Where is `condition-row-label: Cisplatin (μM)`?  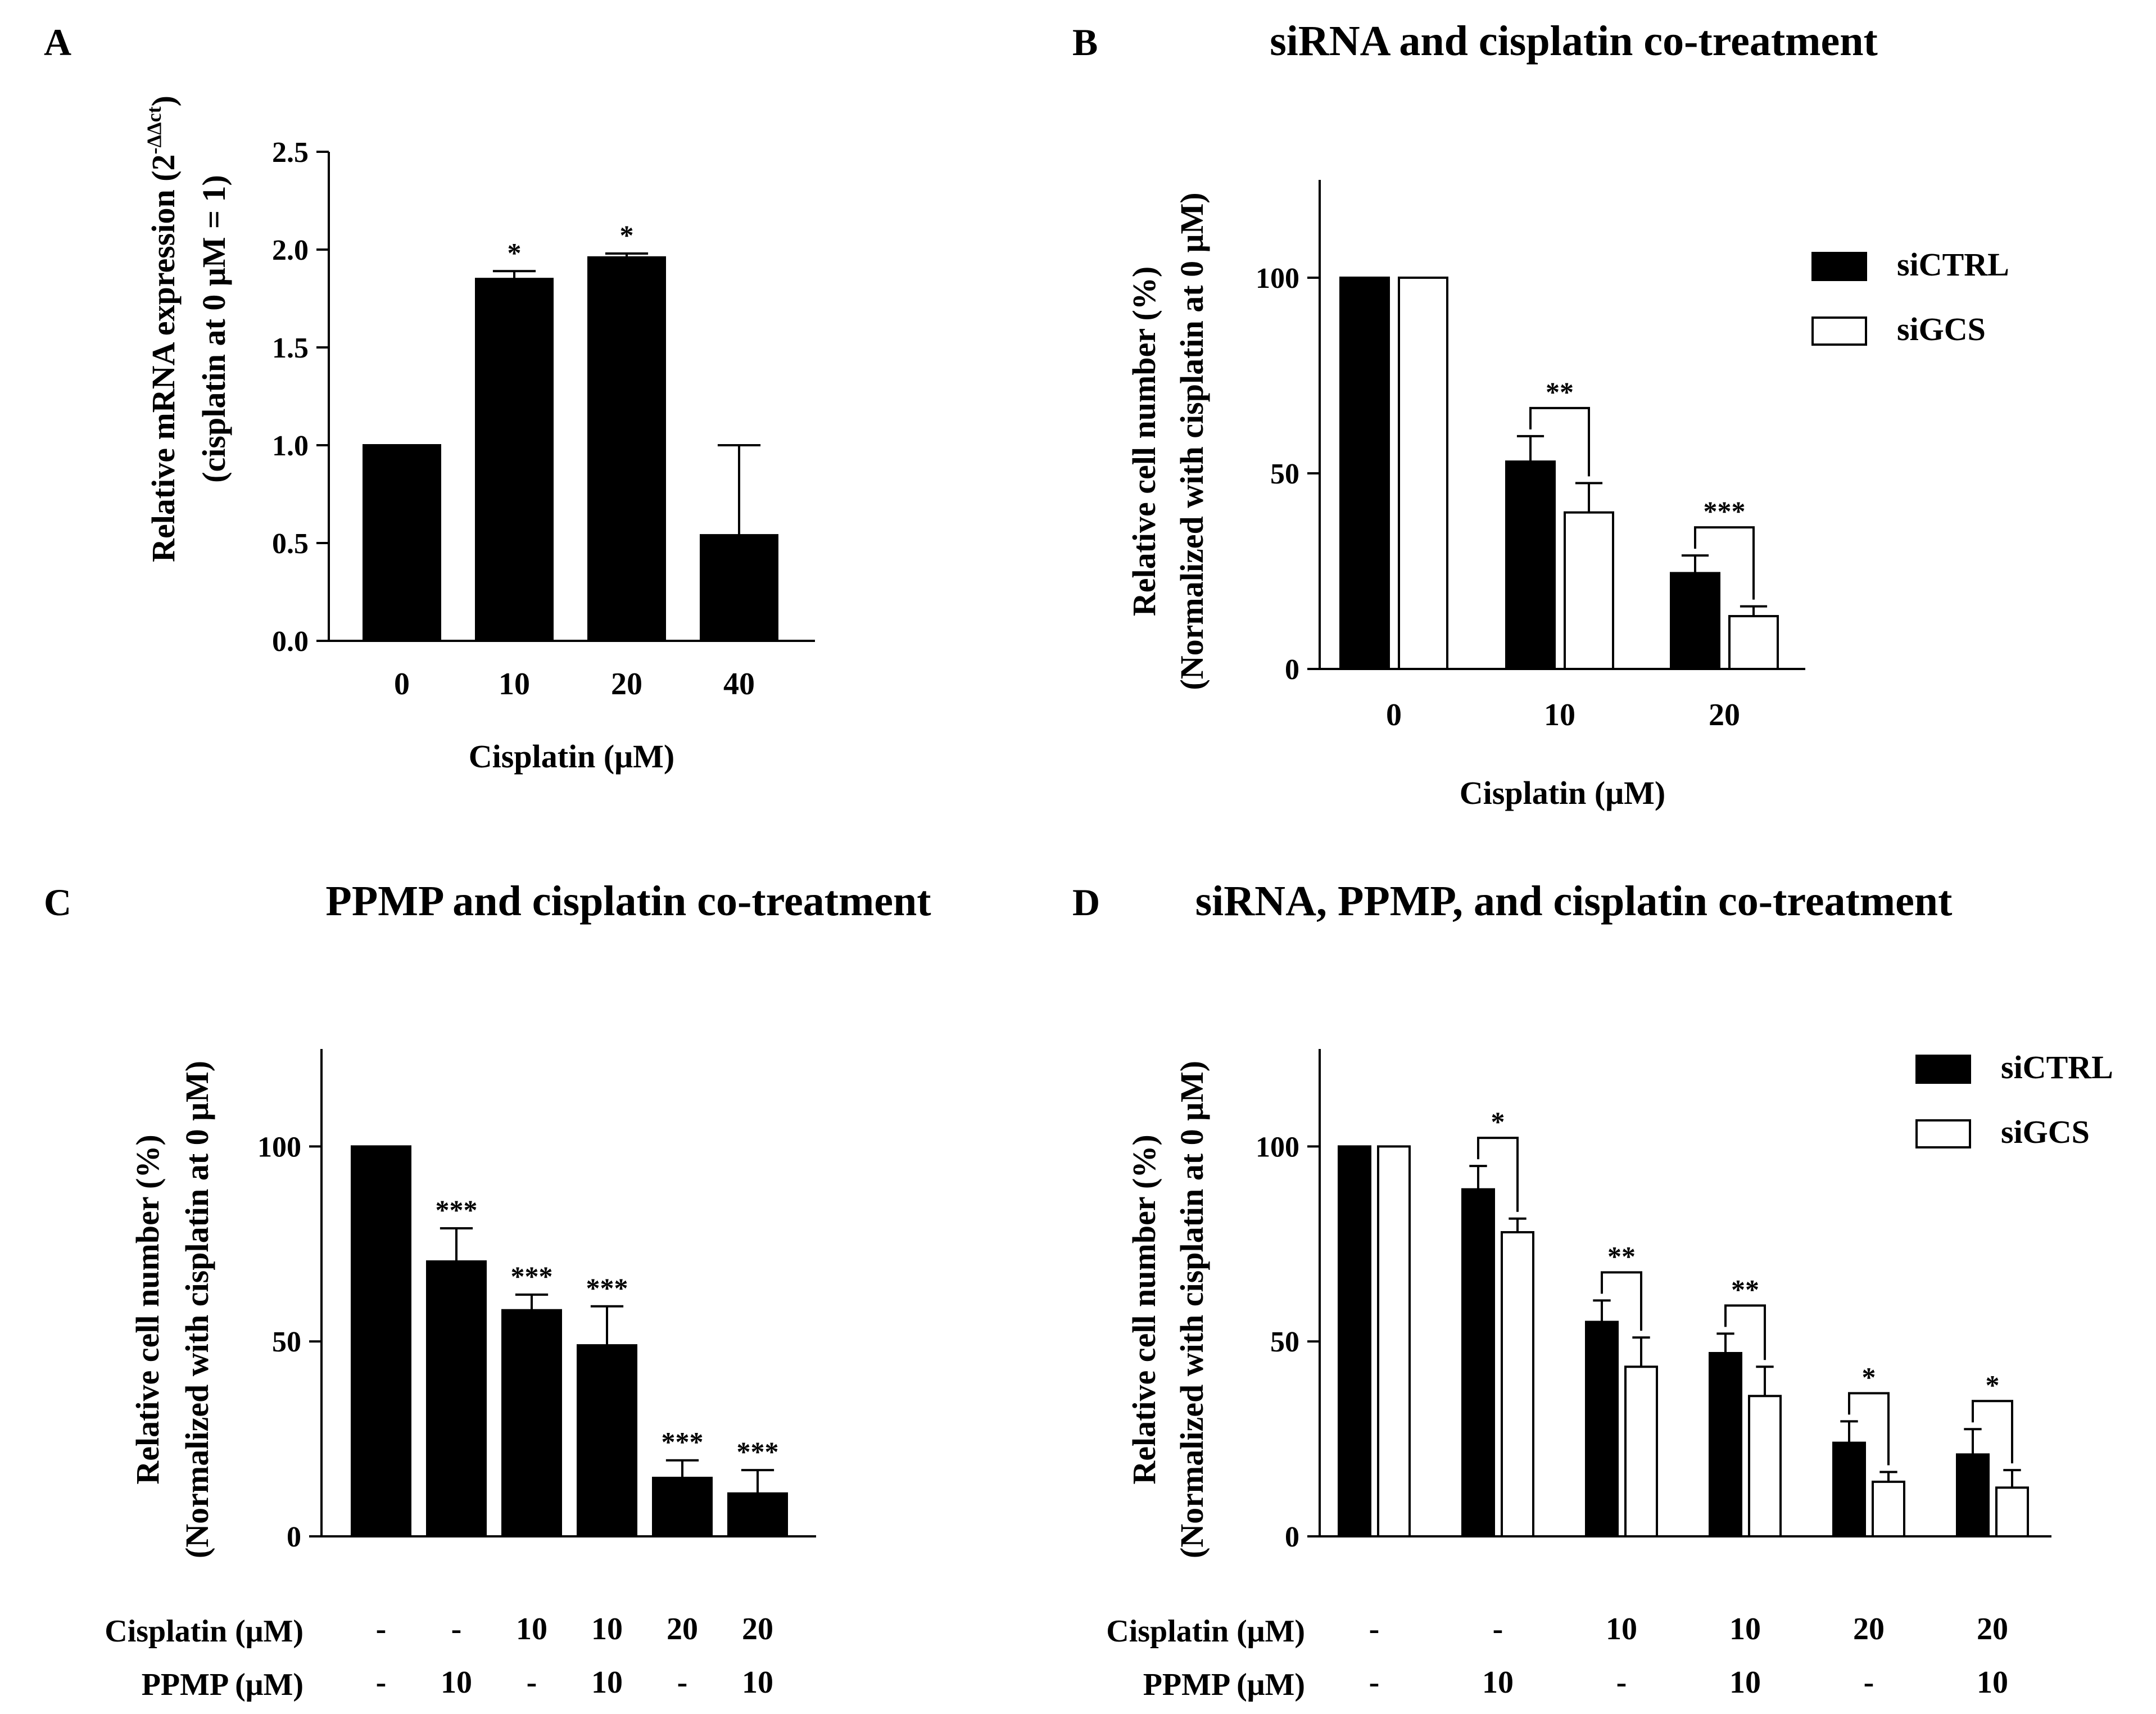 condition-row-label: Cisplatin (μM) is located at coordinates (204, 1631).